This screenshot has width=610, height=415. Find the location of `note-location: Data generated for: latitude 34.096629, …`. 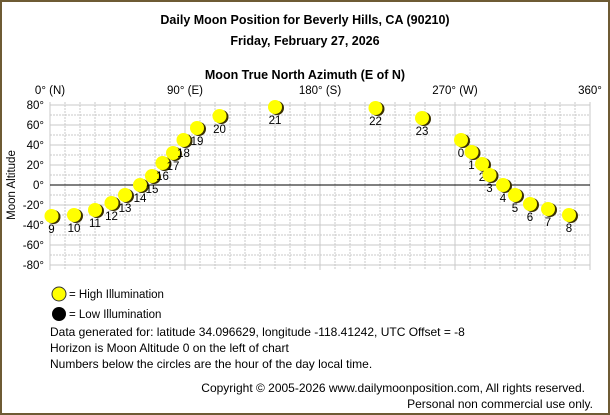

note-location: Data generated for: latitude 34.096629, … is located at coordinates (257, 332).